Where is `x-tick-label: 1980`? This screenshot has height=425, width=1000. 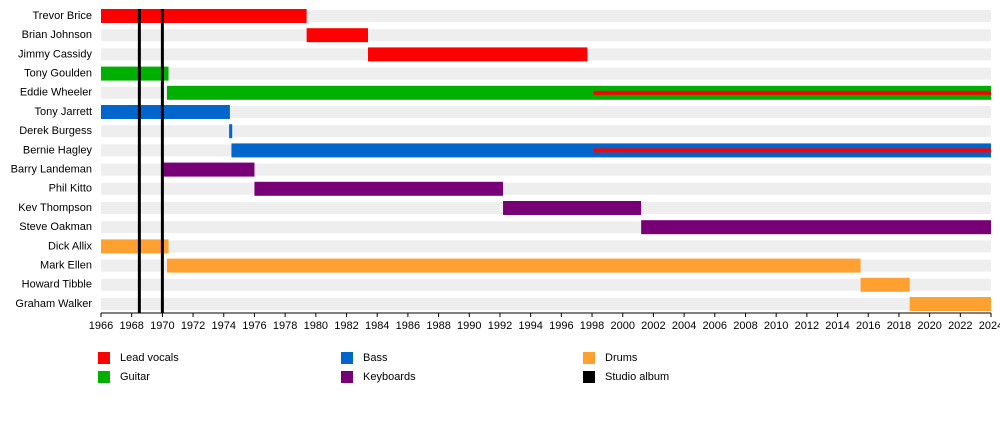
x-tick-label: 1980 is located at coordinates (316, 326).